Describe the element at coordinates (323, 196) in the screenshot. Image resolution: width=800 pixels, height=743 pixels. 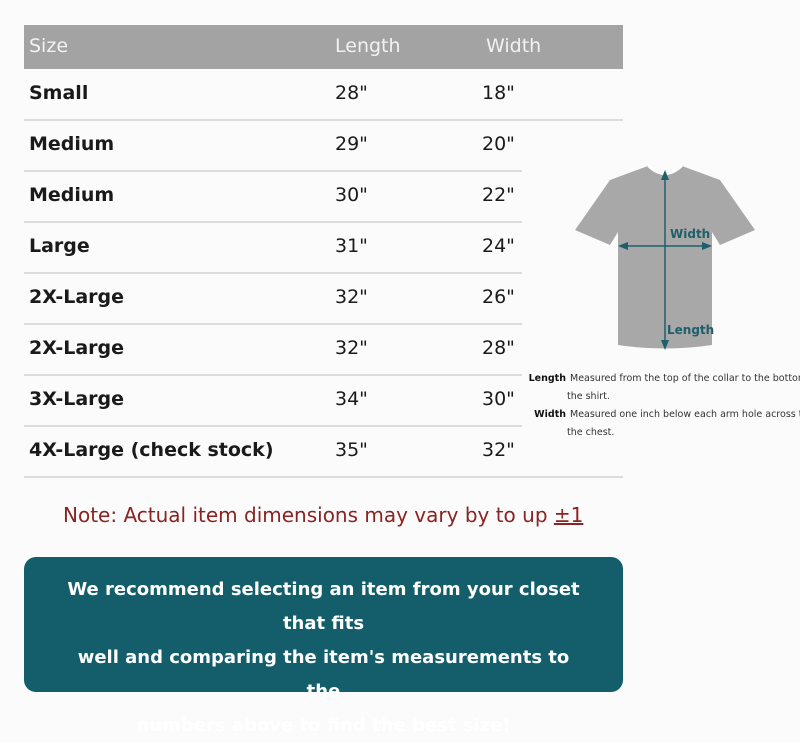
I see `table-row: Medium 30" 22"` at that location.